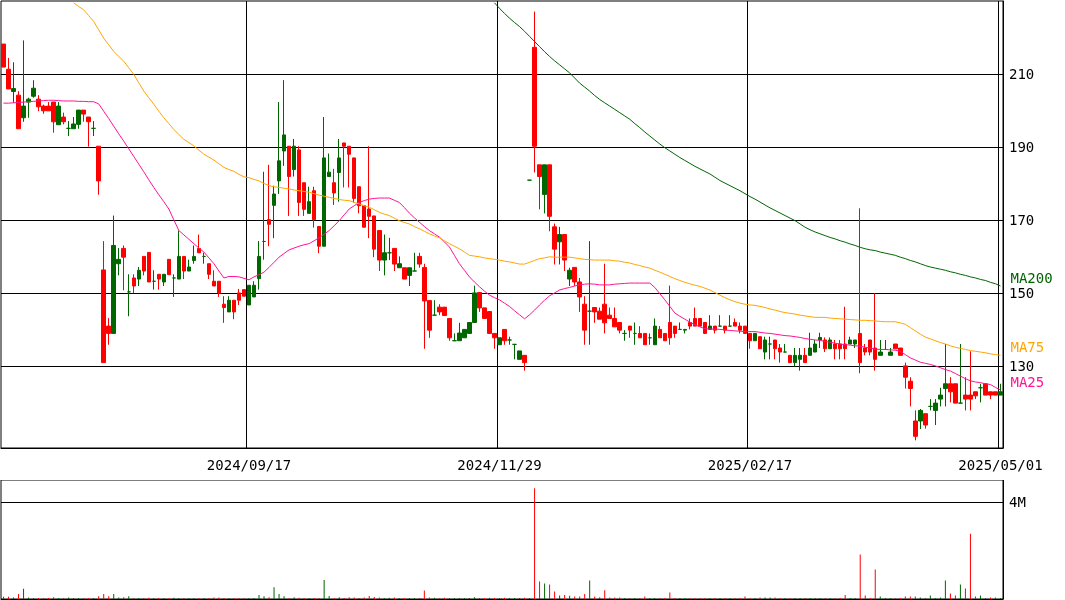  What do you see at coordinates (249, 465) in the screenshot?
I see `x-tick-label: 2024/09/17` at bounding box center [249, 465].